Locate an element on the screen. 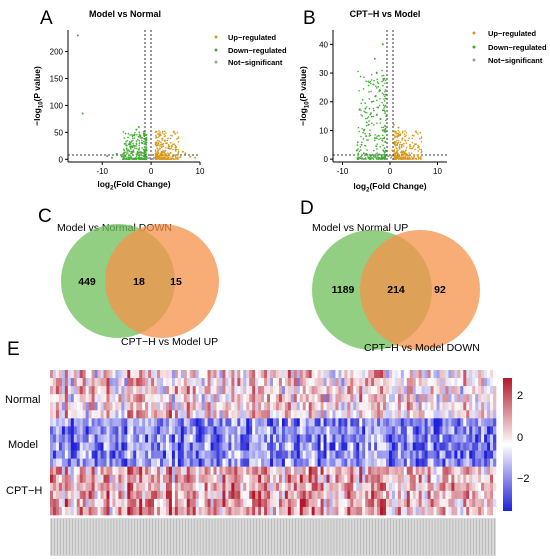 This screenshot has height=559, width=550. y-tick-label: 50 is located at coordinates (58, 132).